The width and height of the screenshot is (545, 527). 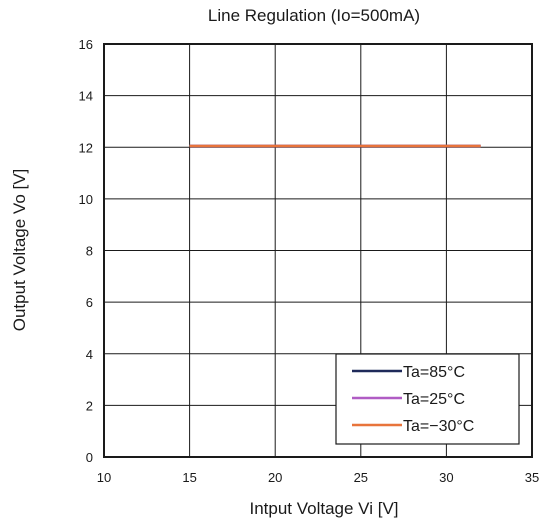 I want to click on x-tick-label: 25, so click(x=361, y=477).